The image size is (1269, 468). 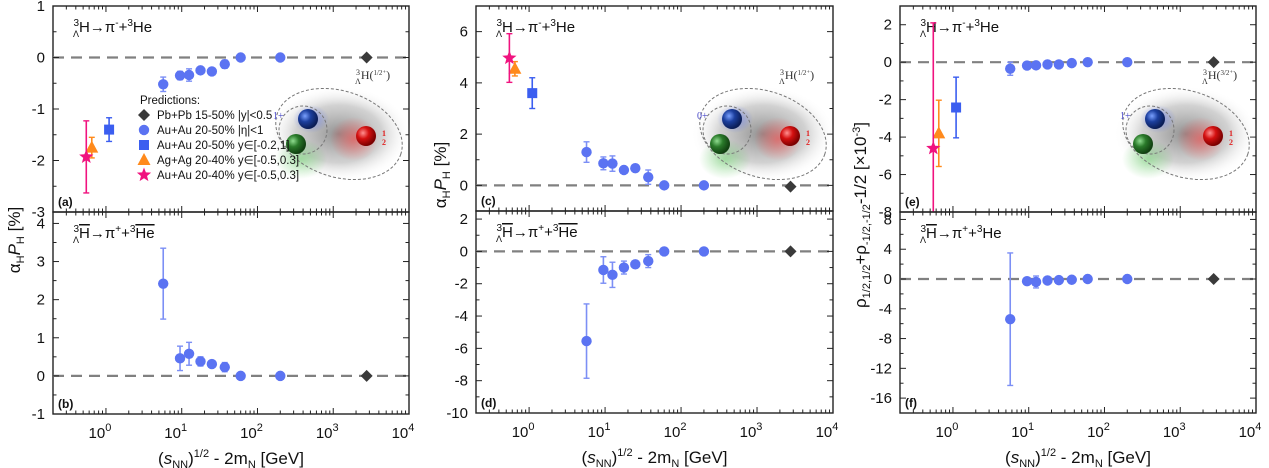 I want to click on y-tick-label: 8, so click(x=888, y=219).